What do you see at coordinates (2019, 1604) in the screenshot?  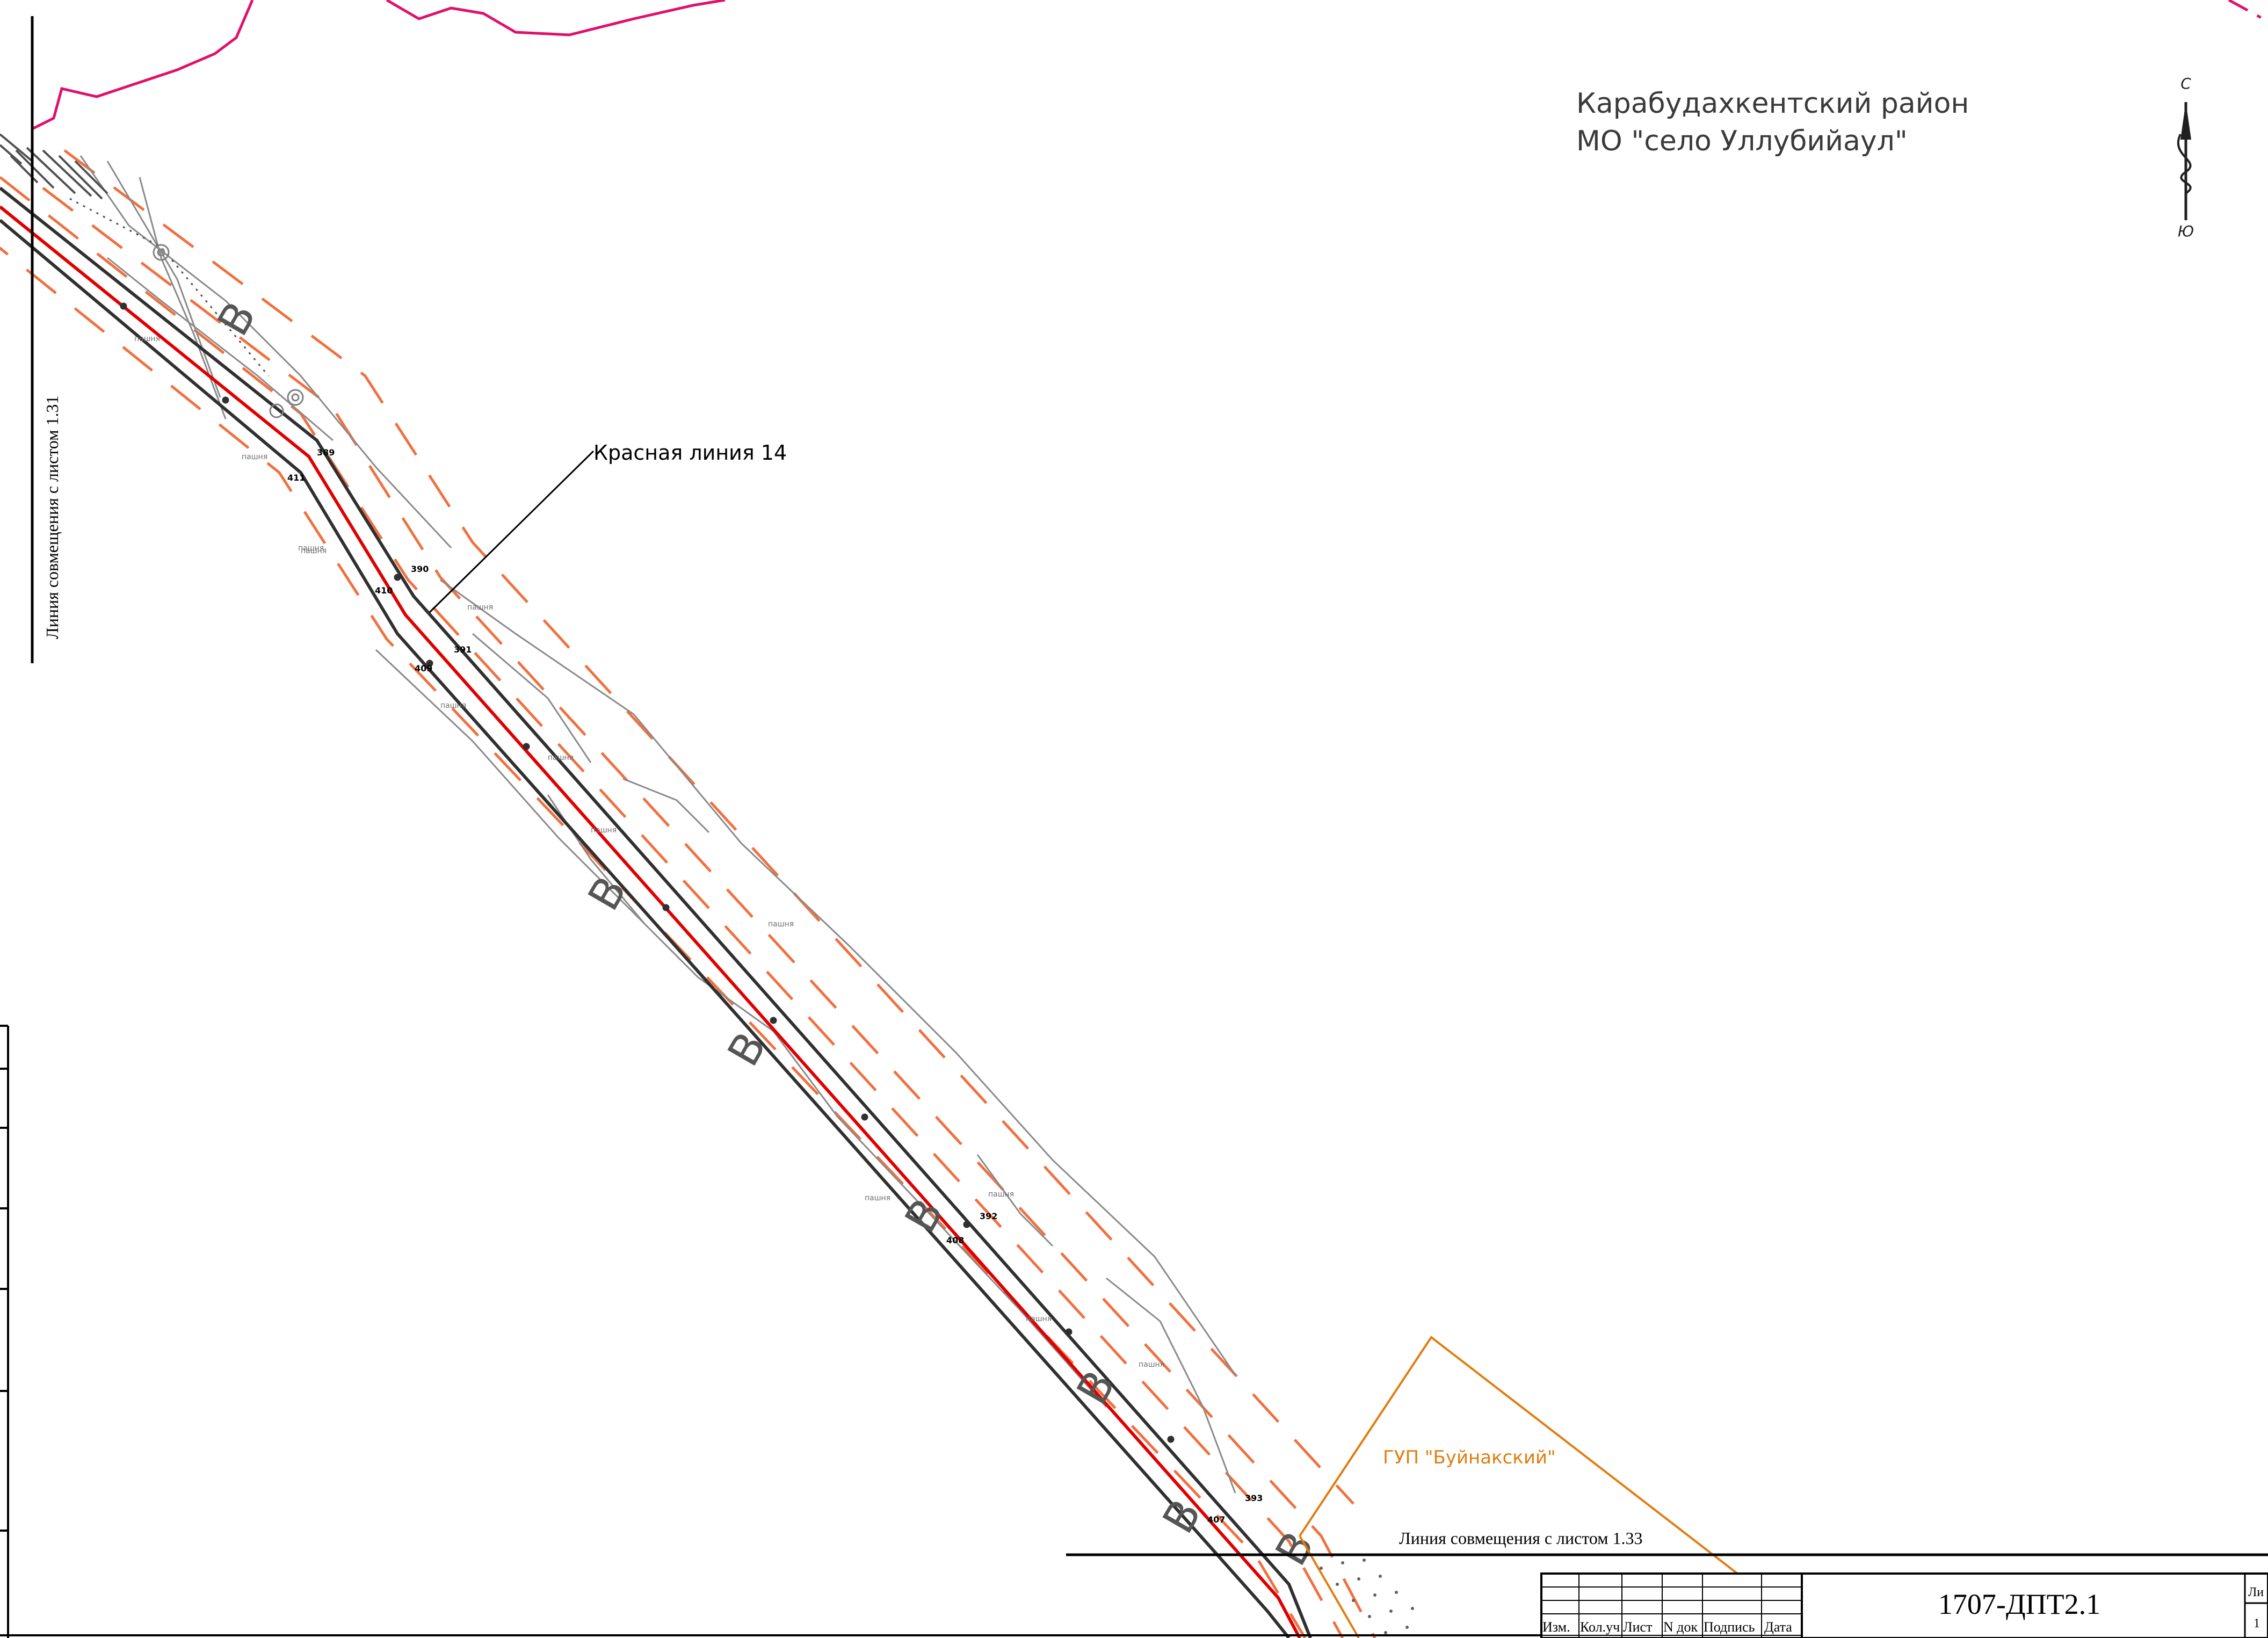 I see `document-code: 1707-ДПТ2.1` at bounding box center [2019, 1604].